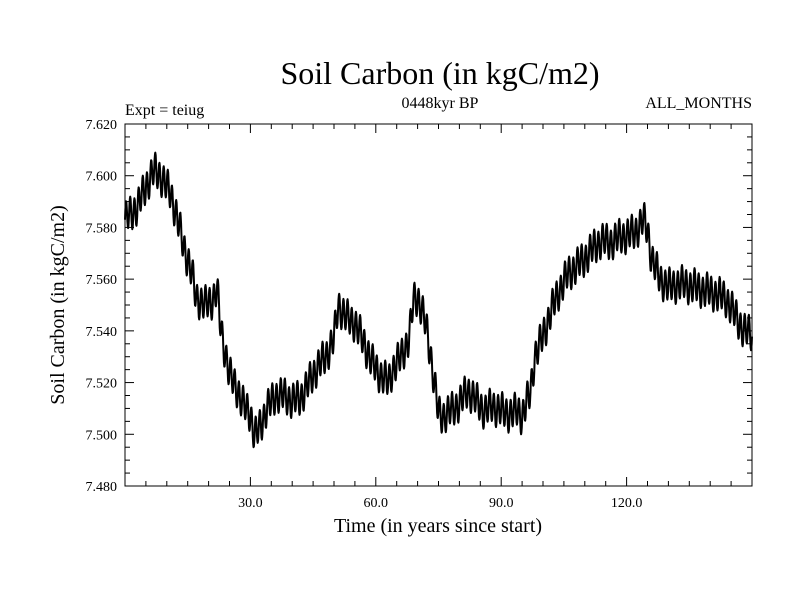 The image size is (800, 600). I want to click on x-tick-label: 60.0, so click(376, 503).